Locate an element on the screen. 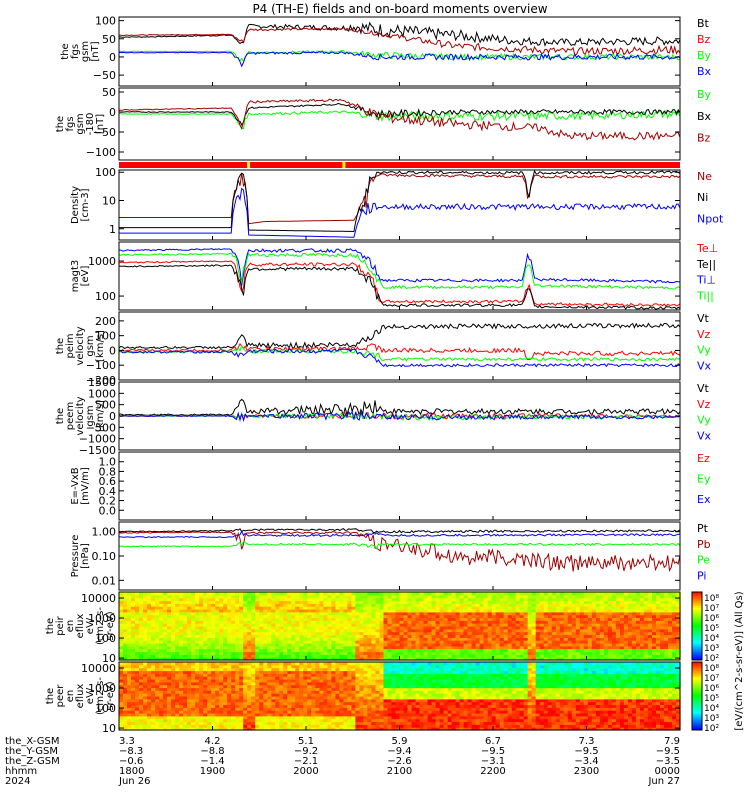 The image size is (750, 804). legend-Bx: Bx is located at coordinates (704, 116).